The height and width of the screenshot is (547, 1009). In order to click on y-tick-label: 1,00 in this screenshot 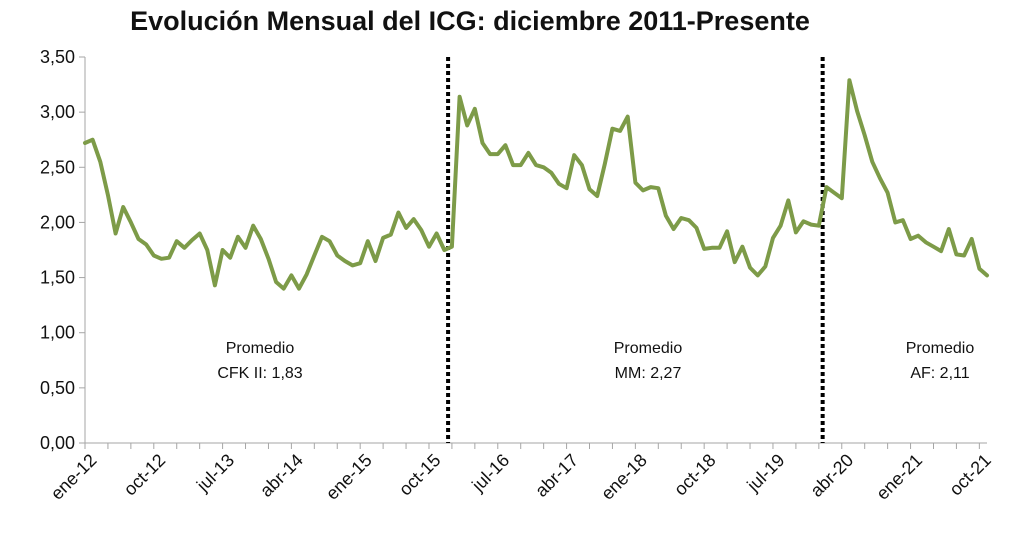, I will do `click(57, 333)`.